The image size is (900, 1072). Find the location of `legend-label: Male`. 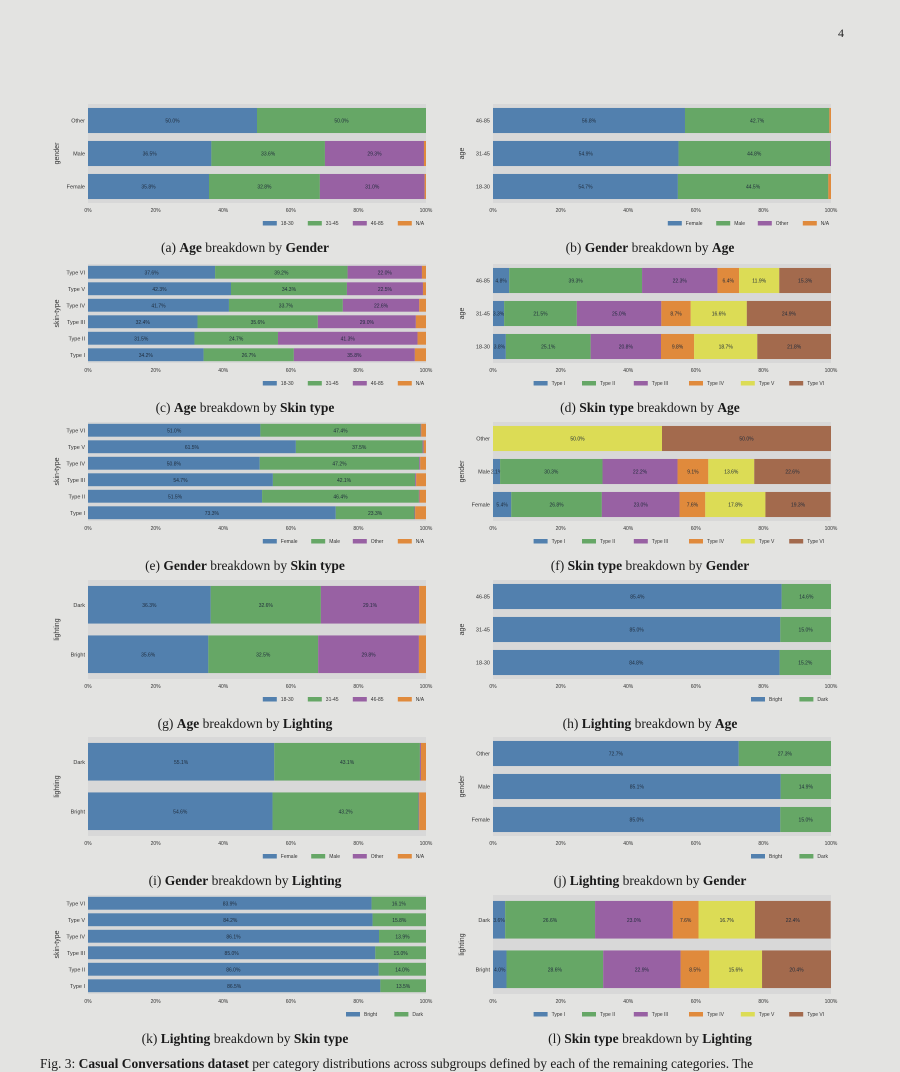

legend-label: Male is located at coordinates (334, 857).